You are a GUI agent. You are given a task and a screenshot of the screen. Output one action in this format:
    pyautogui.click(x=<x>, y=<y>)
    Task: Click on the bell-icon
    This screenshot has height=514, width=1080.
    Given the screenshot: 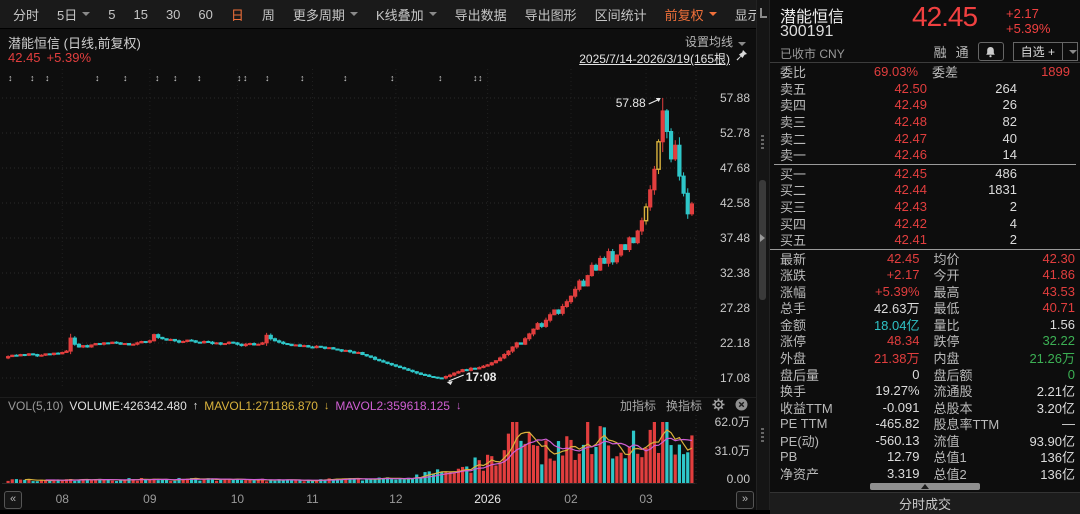 What is the action you would take?
    pyautogui.click(x=990, y=51)
    